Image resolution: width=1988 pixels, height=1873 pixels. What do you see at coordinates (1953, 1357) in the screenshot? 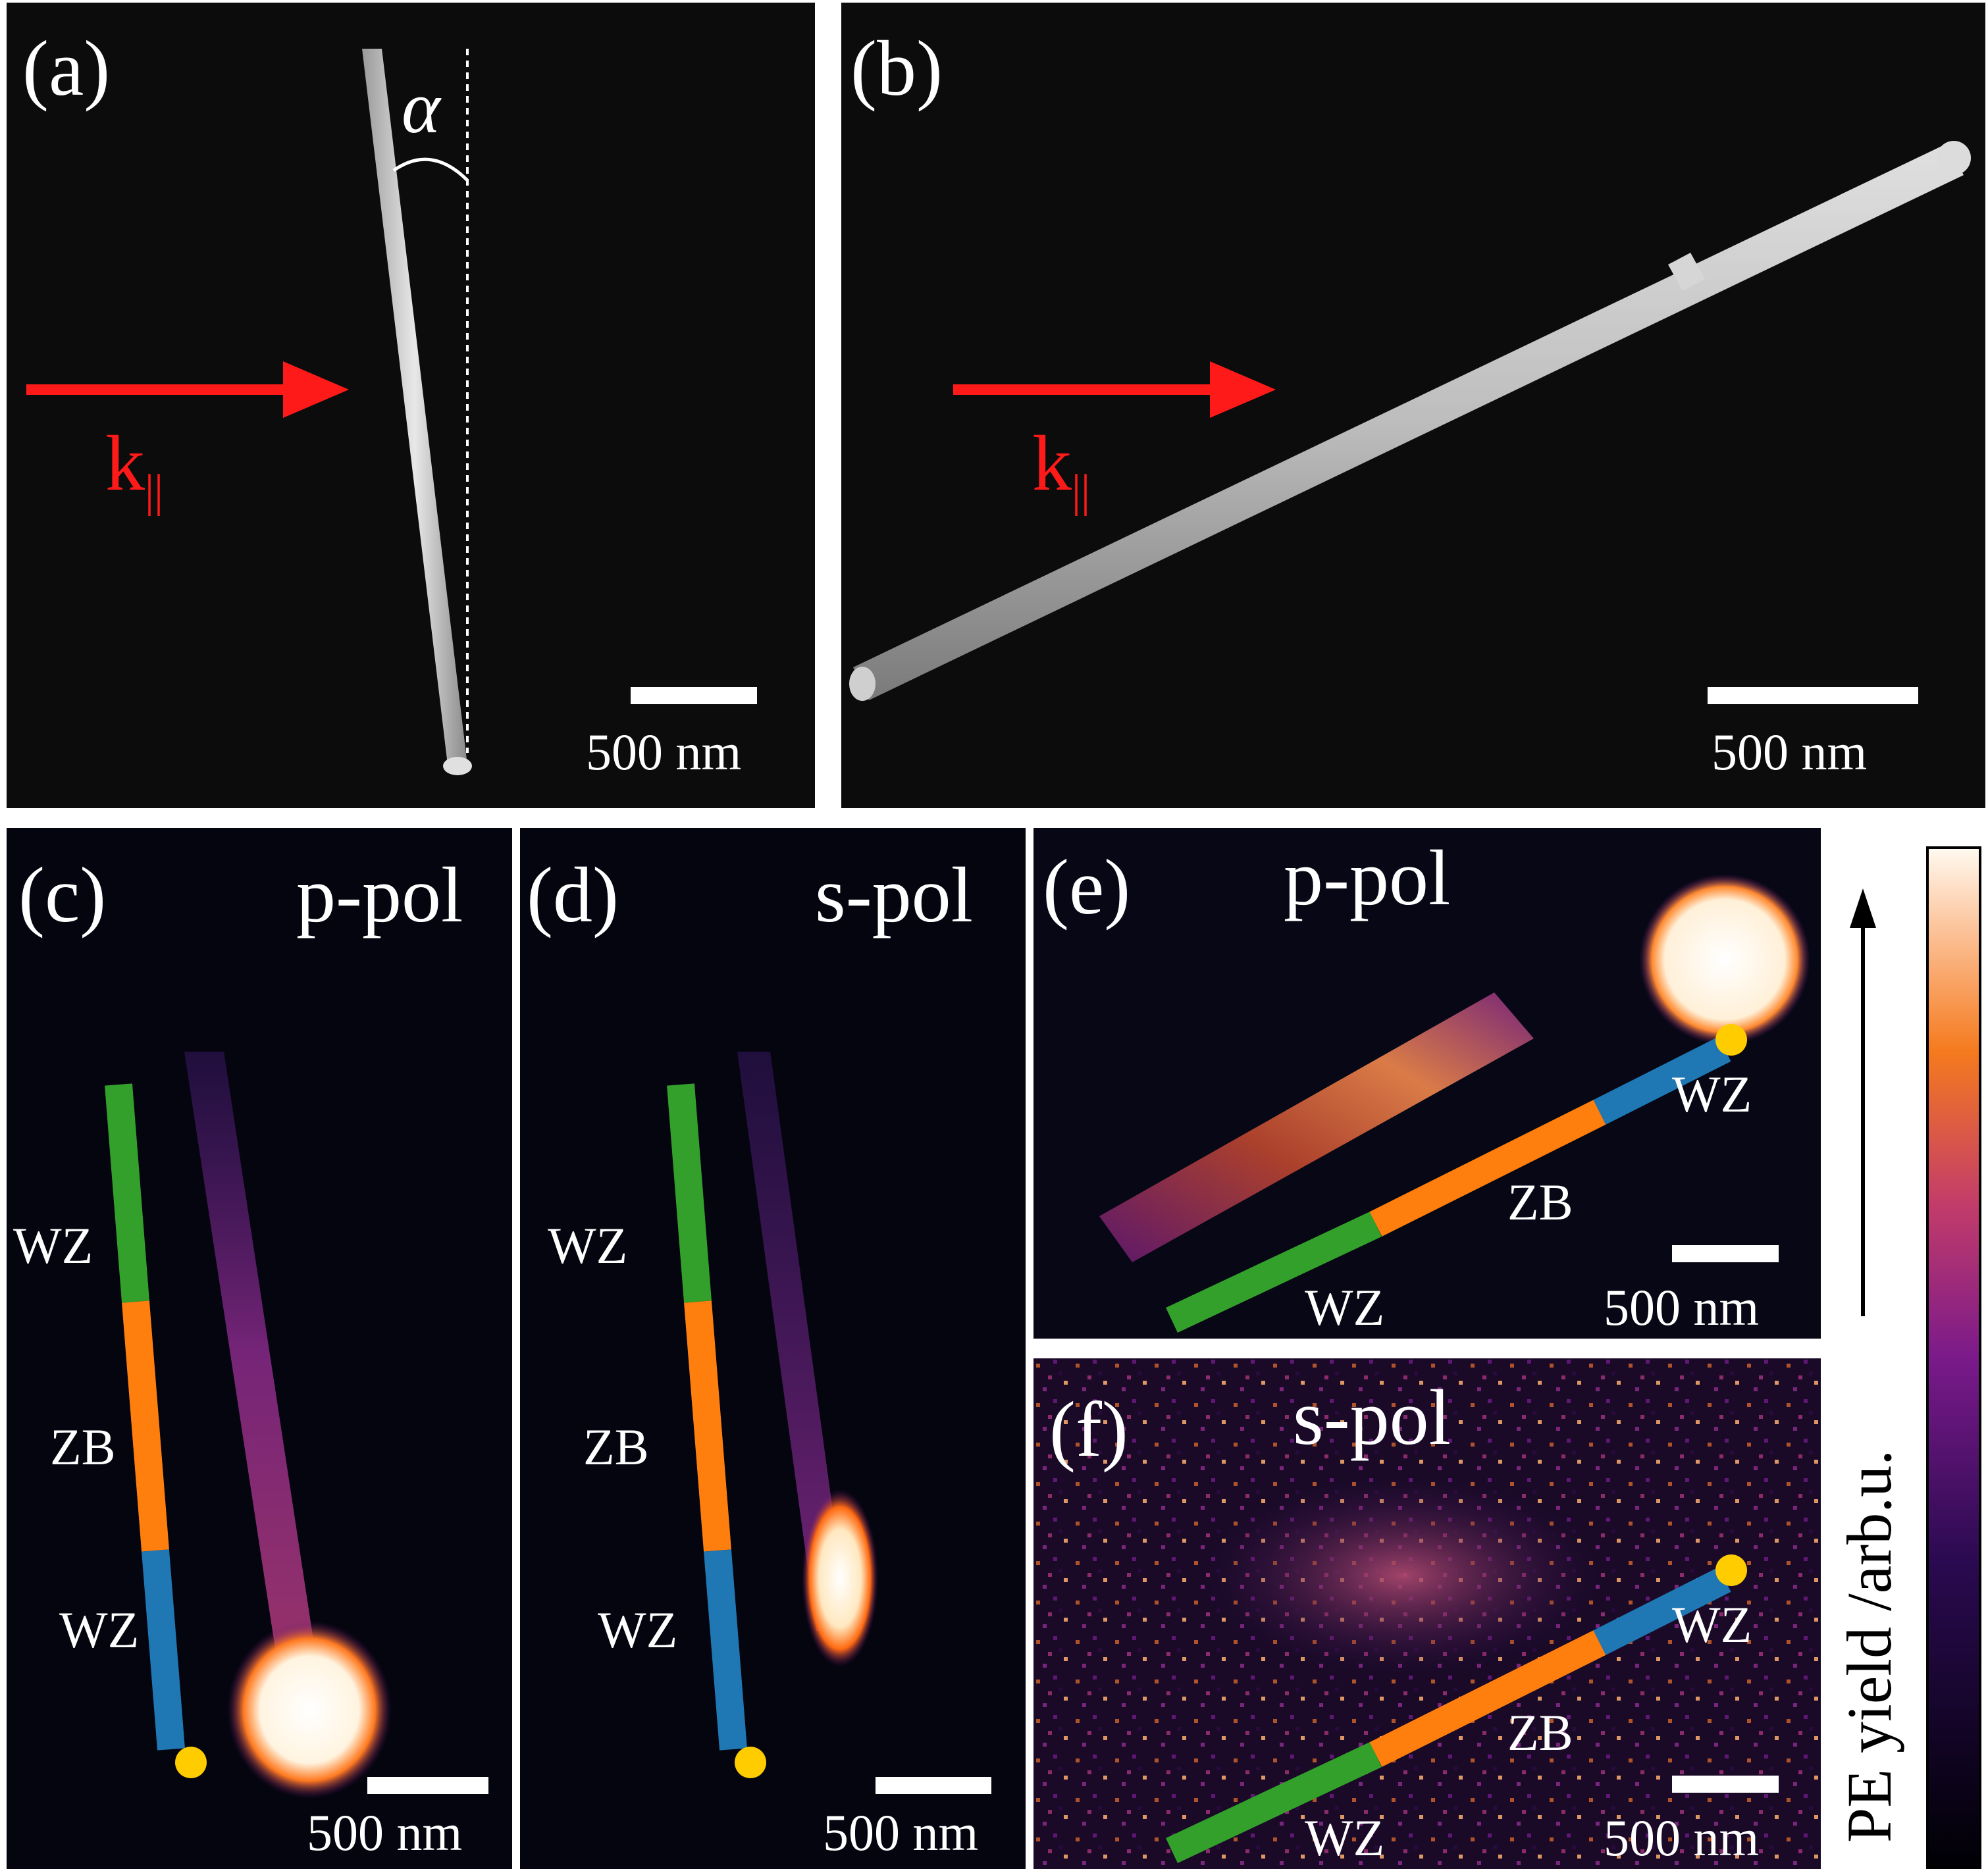
I see `colorbar` at bounding box center [1953, 1357].